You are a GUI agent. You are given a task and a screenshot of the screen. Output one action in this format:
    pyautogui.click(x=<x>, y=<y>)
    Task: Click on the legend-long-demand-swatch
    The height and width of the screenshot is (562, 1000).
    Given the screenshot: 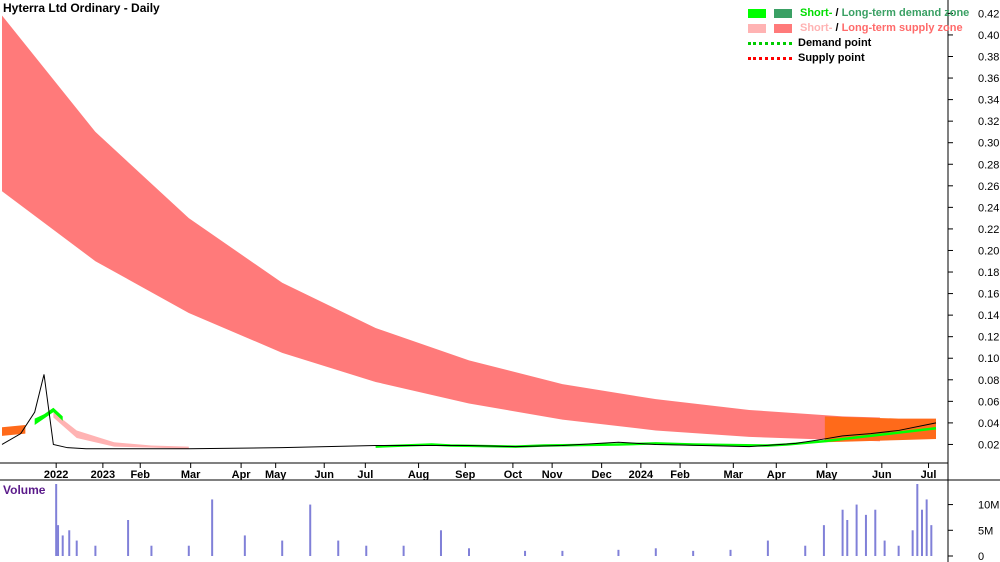 What is the action you would take?
    pyautogui.click(x=783, y=13)
    